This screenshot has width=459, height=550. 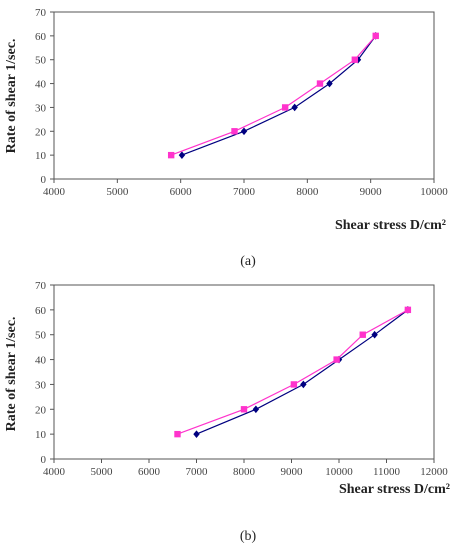 I want to click on x-tick-label: 11000, so click(x=387, y=472).